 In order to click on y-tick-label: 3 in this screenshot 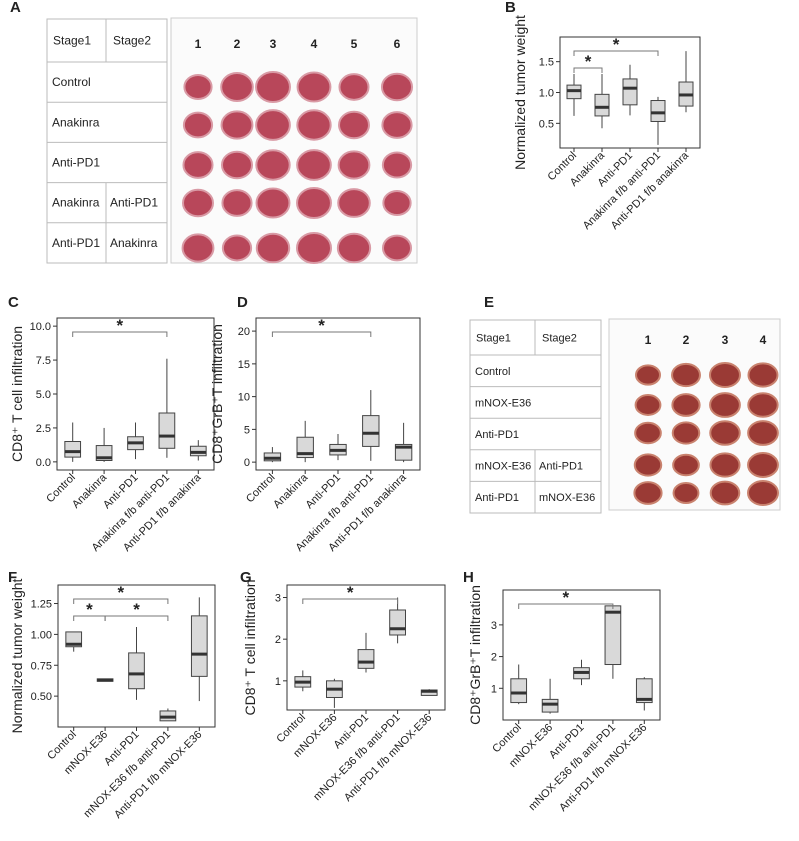, I will do `click(278, 599)`.